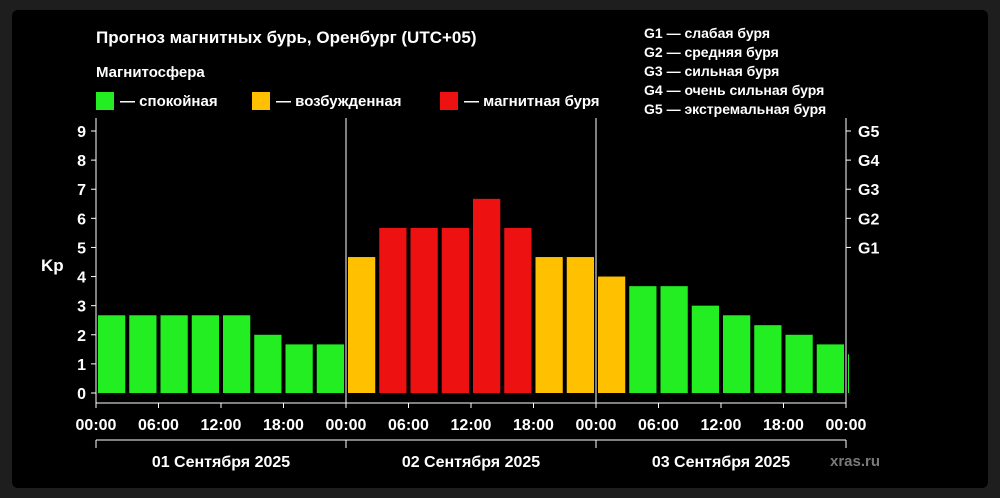 Image resolution: width=1000 pixels, height=498 pixels. What do you see at coordinates (532, 101) in the screenshot?
I see `legend-label-storm: — магнитная буря` at bounding box center [532, 101].